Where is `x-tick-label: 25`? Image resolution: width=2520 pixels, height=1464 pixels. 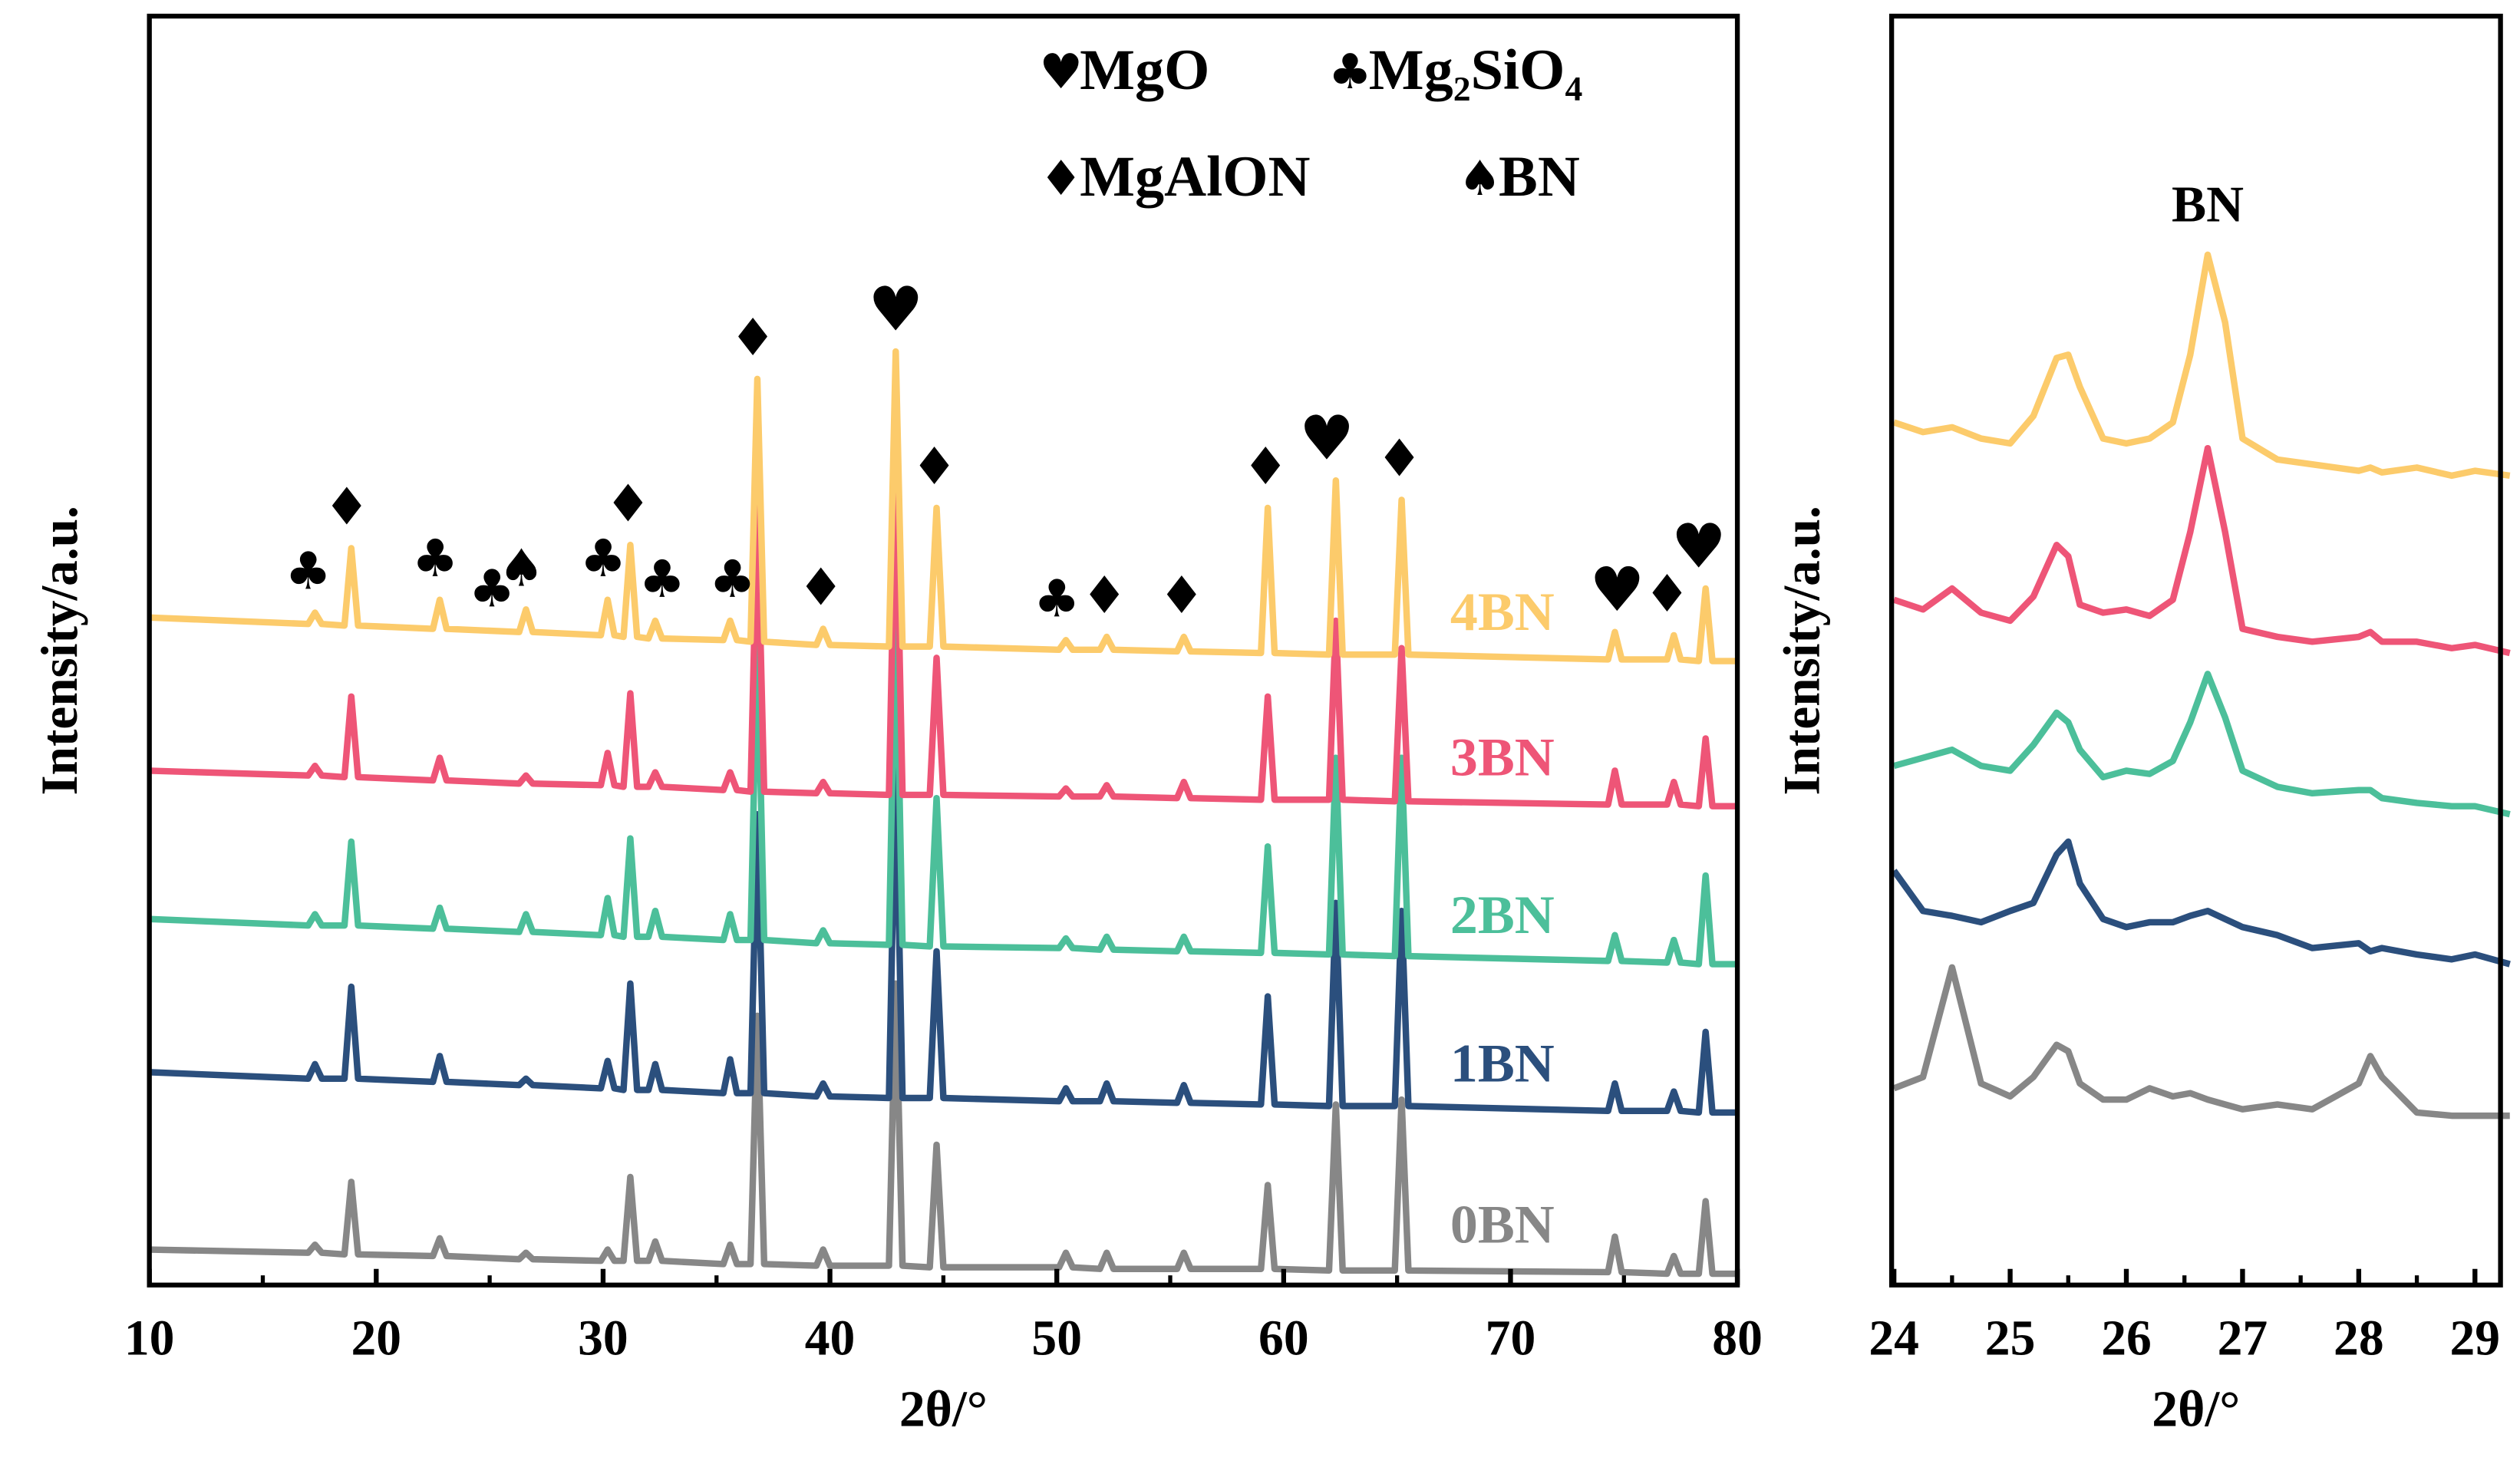
x-tick-label: 25 is located at coordinates (2010, 1339).